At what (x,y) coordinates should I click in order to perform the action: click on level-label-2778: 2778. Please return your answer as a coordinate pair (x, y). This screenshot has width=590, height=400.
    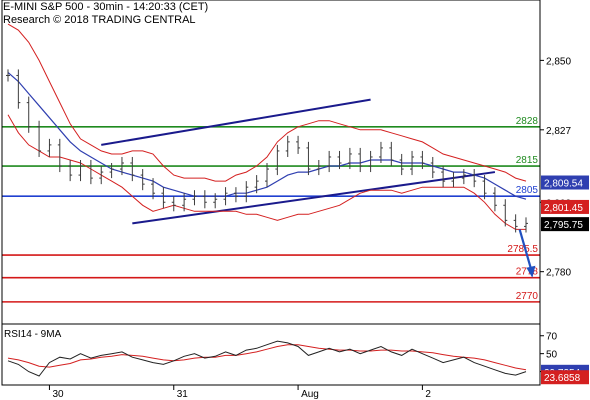
    Looking at the image, I should click on (527, 272).